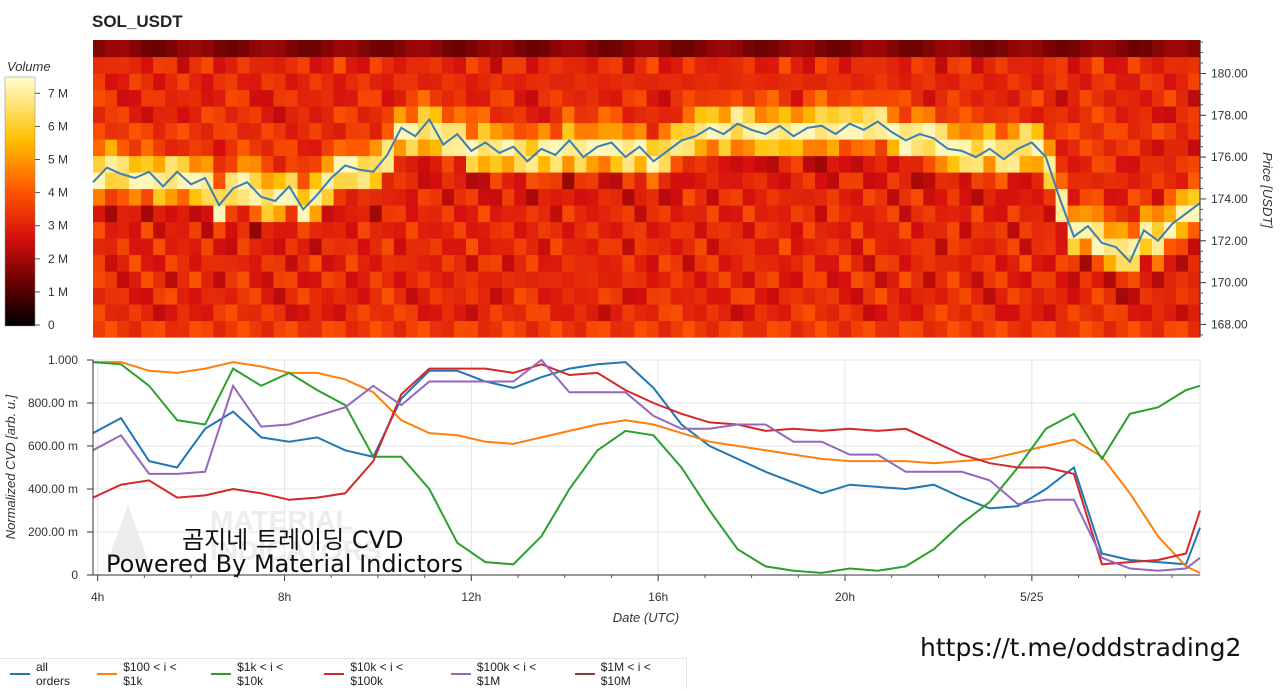  What do you see at coordinates (506, 674) in the screenshot?
I see `legend-item: $100k < i < $1M` at bounding box center [506, 674].